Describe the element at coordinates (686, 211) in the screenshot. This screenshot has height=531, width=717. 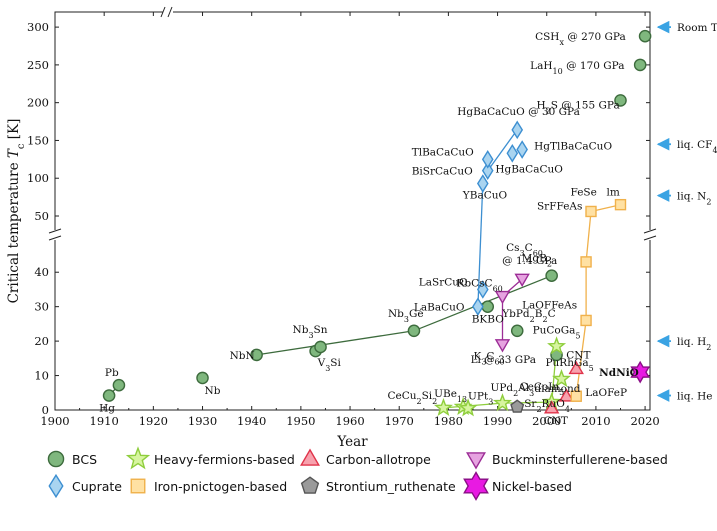
I see `reference-markers-layer: Room T liq. CF4 liq. N2 liq. H2 liq. He` at that location.